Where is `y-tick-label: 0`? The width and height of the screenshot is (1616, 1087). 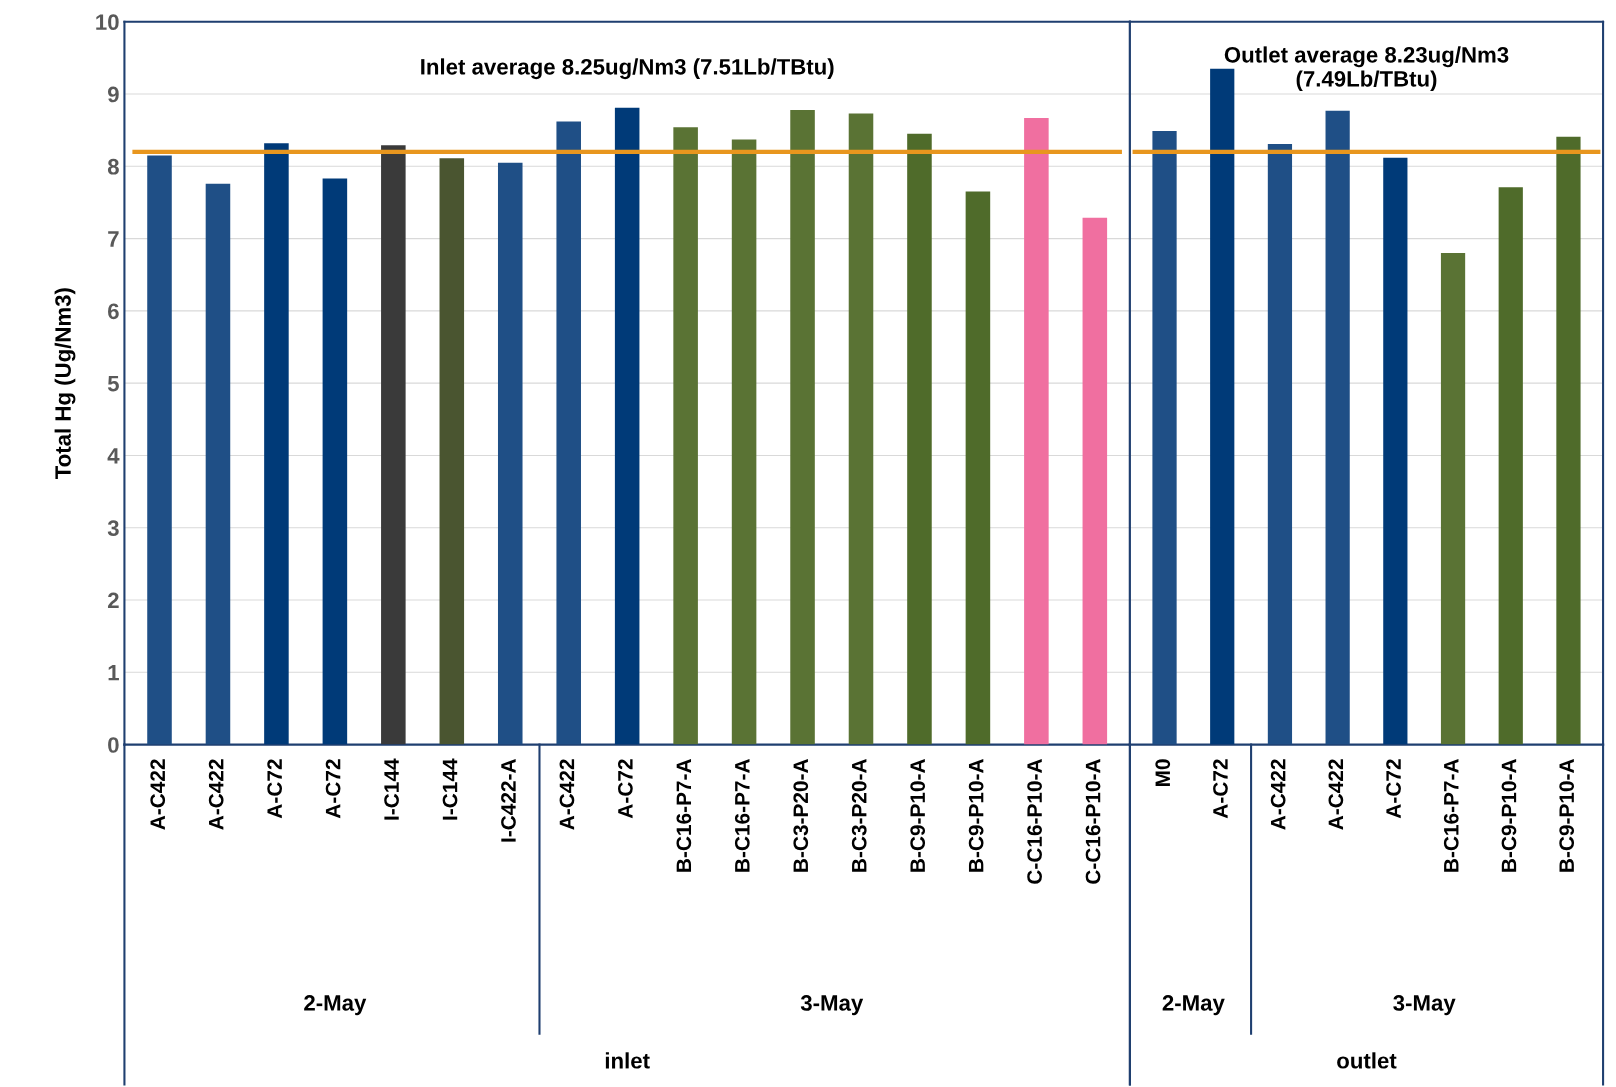 y-tick-label: 0 is located at coordinates (113, 745).